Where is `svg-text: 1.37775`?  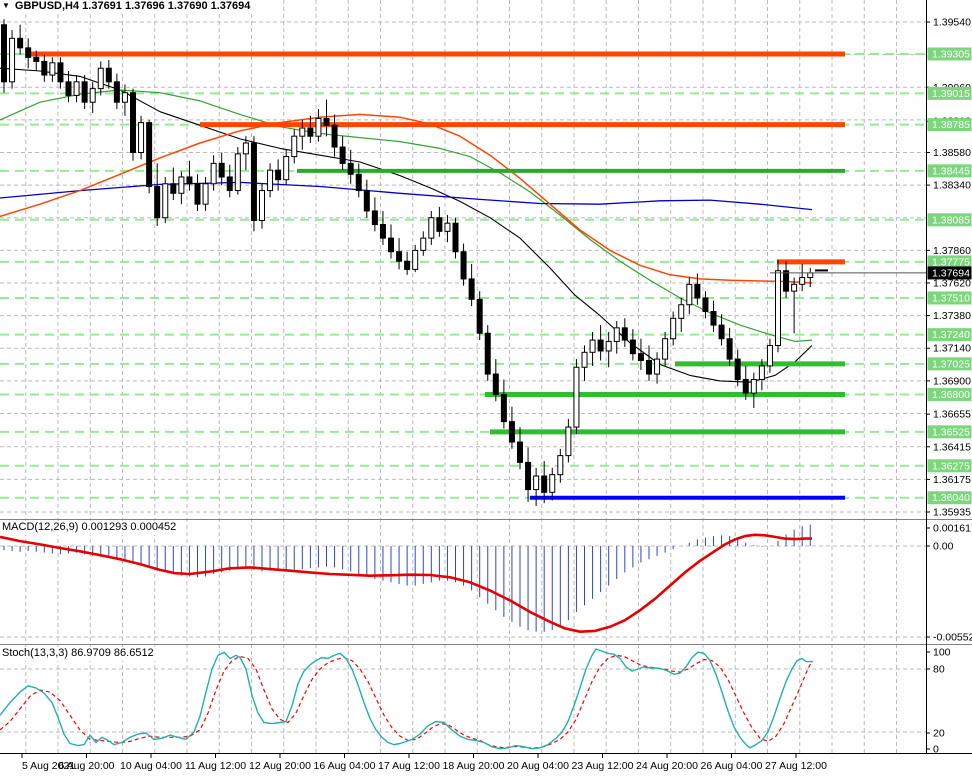
svg-text: 1.37775 is located at coordinates (951, 262).